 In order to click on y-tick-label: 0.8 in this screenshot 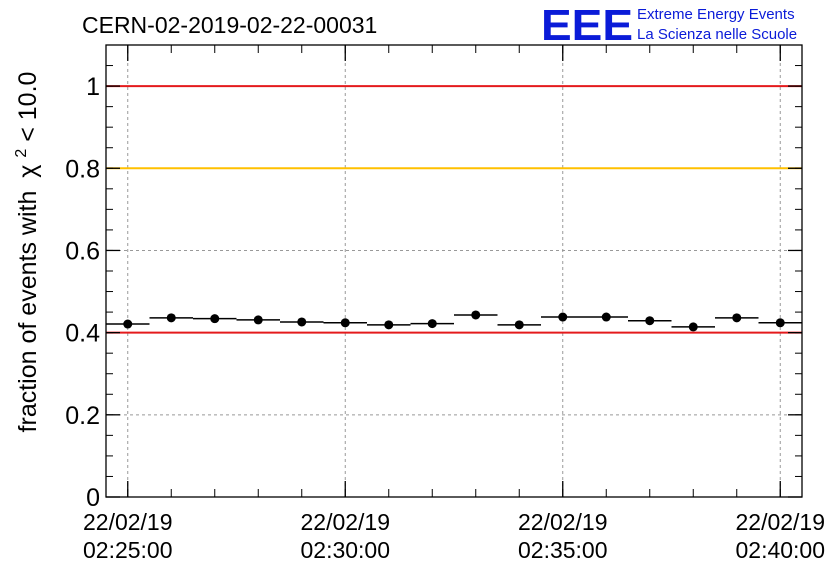, I will do `click(82, 169)`.